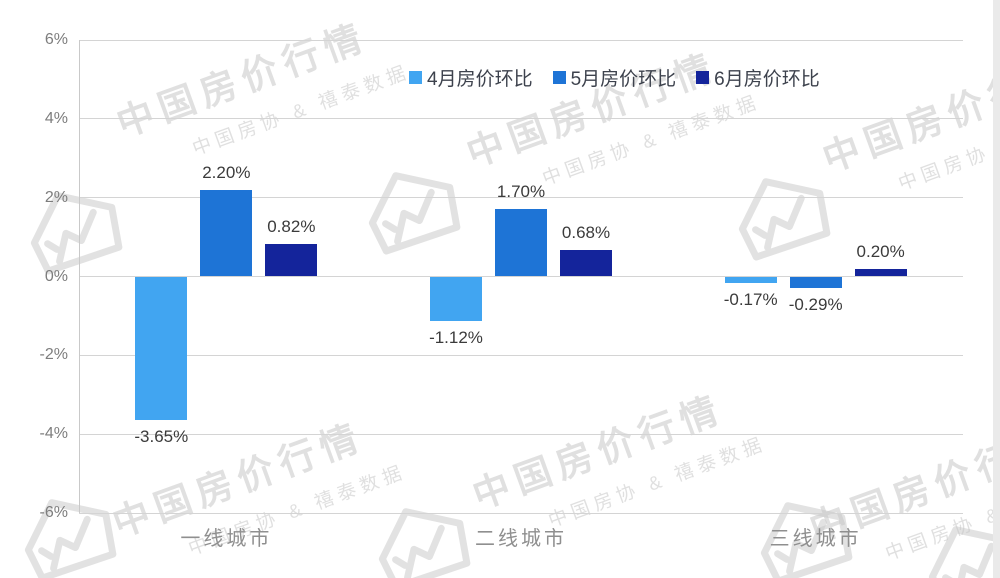  Describe the element at coordinates (226, 172) in the screenshot. I see `bar-value-label: 2.20%` at that location.